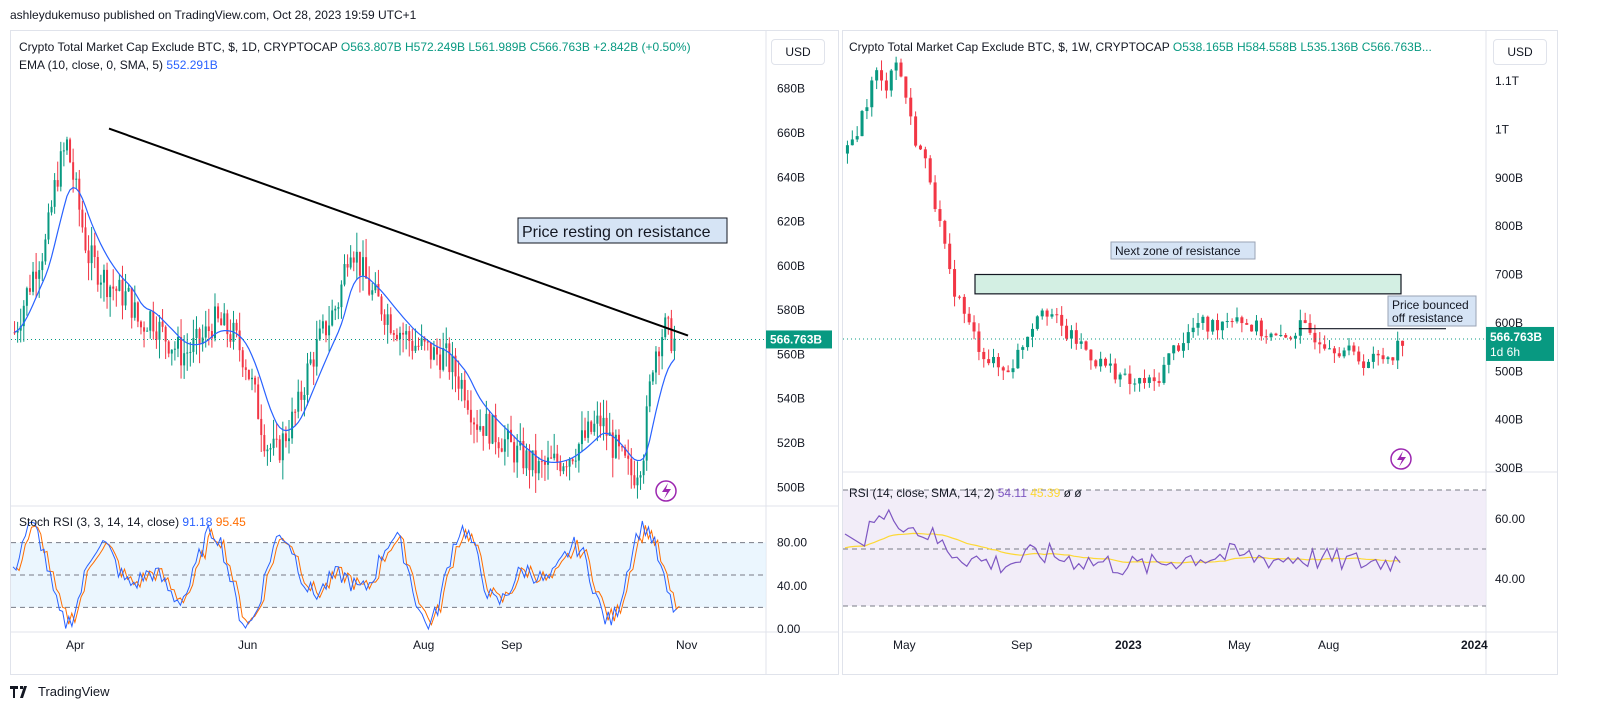 The height and width of the screenshot is (711, 1600). Describe the element at coordinates (1509, 178) in the screenshot. I see `y-tick-label: 900B` at that location.